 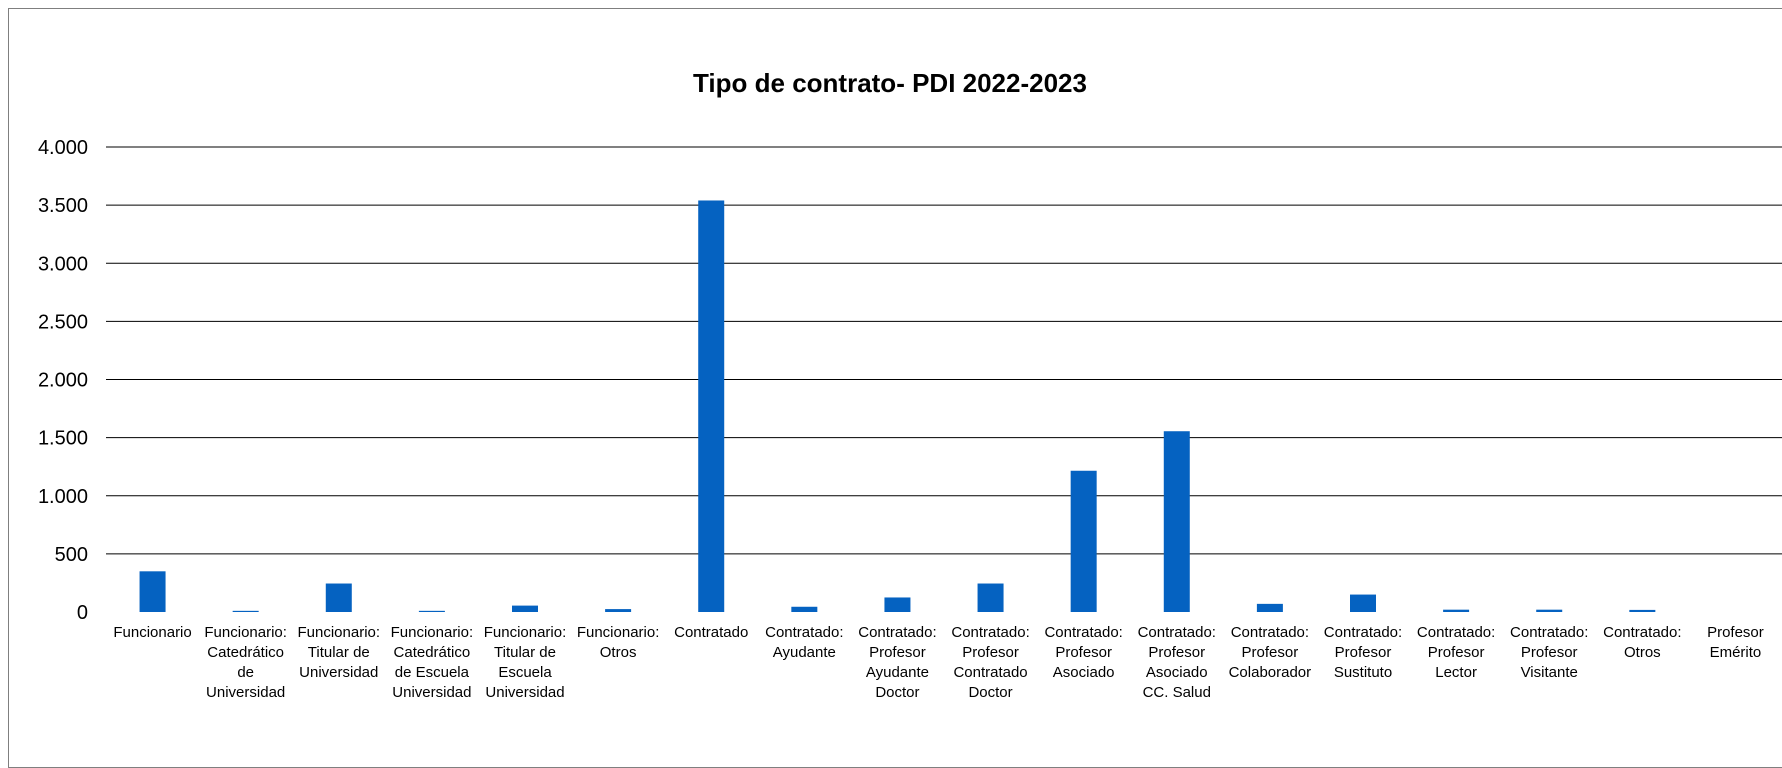 I want to click on y-tick-label: 3.500, so click(x=63, y=206).